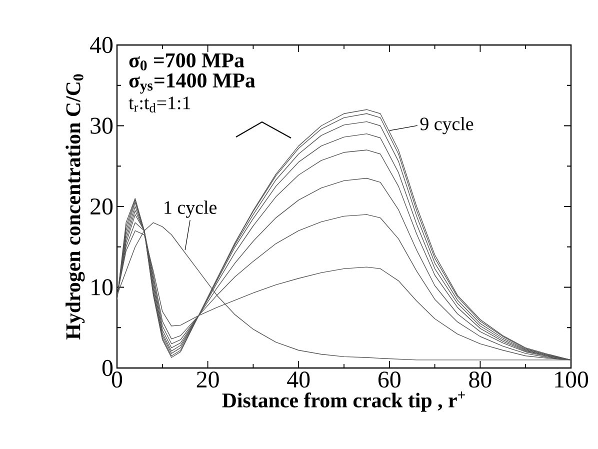 This screenshot has height=449, width=598. What do you see at coordinates (192, 83) in the screenshot?
I see `annotation: σ$_{ys}$=1400 MPa` at bounding box center [192, 83].